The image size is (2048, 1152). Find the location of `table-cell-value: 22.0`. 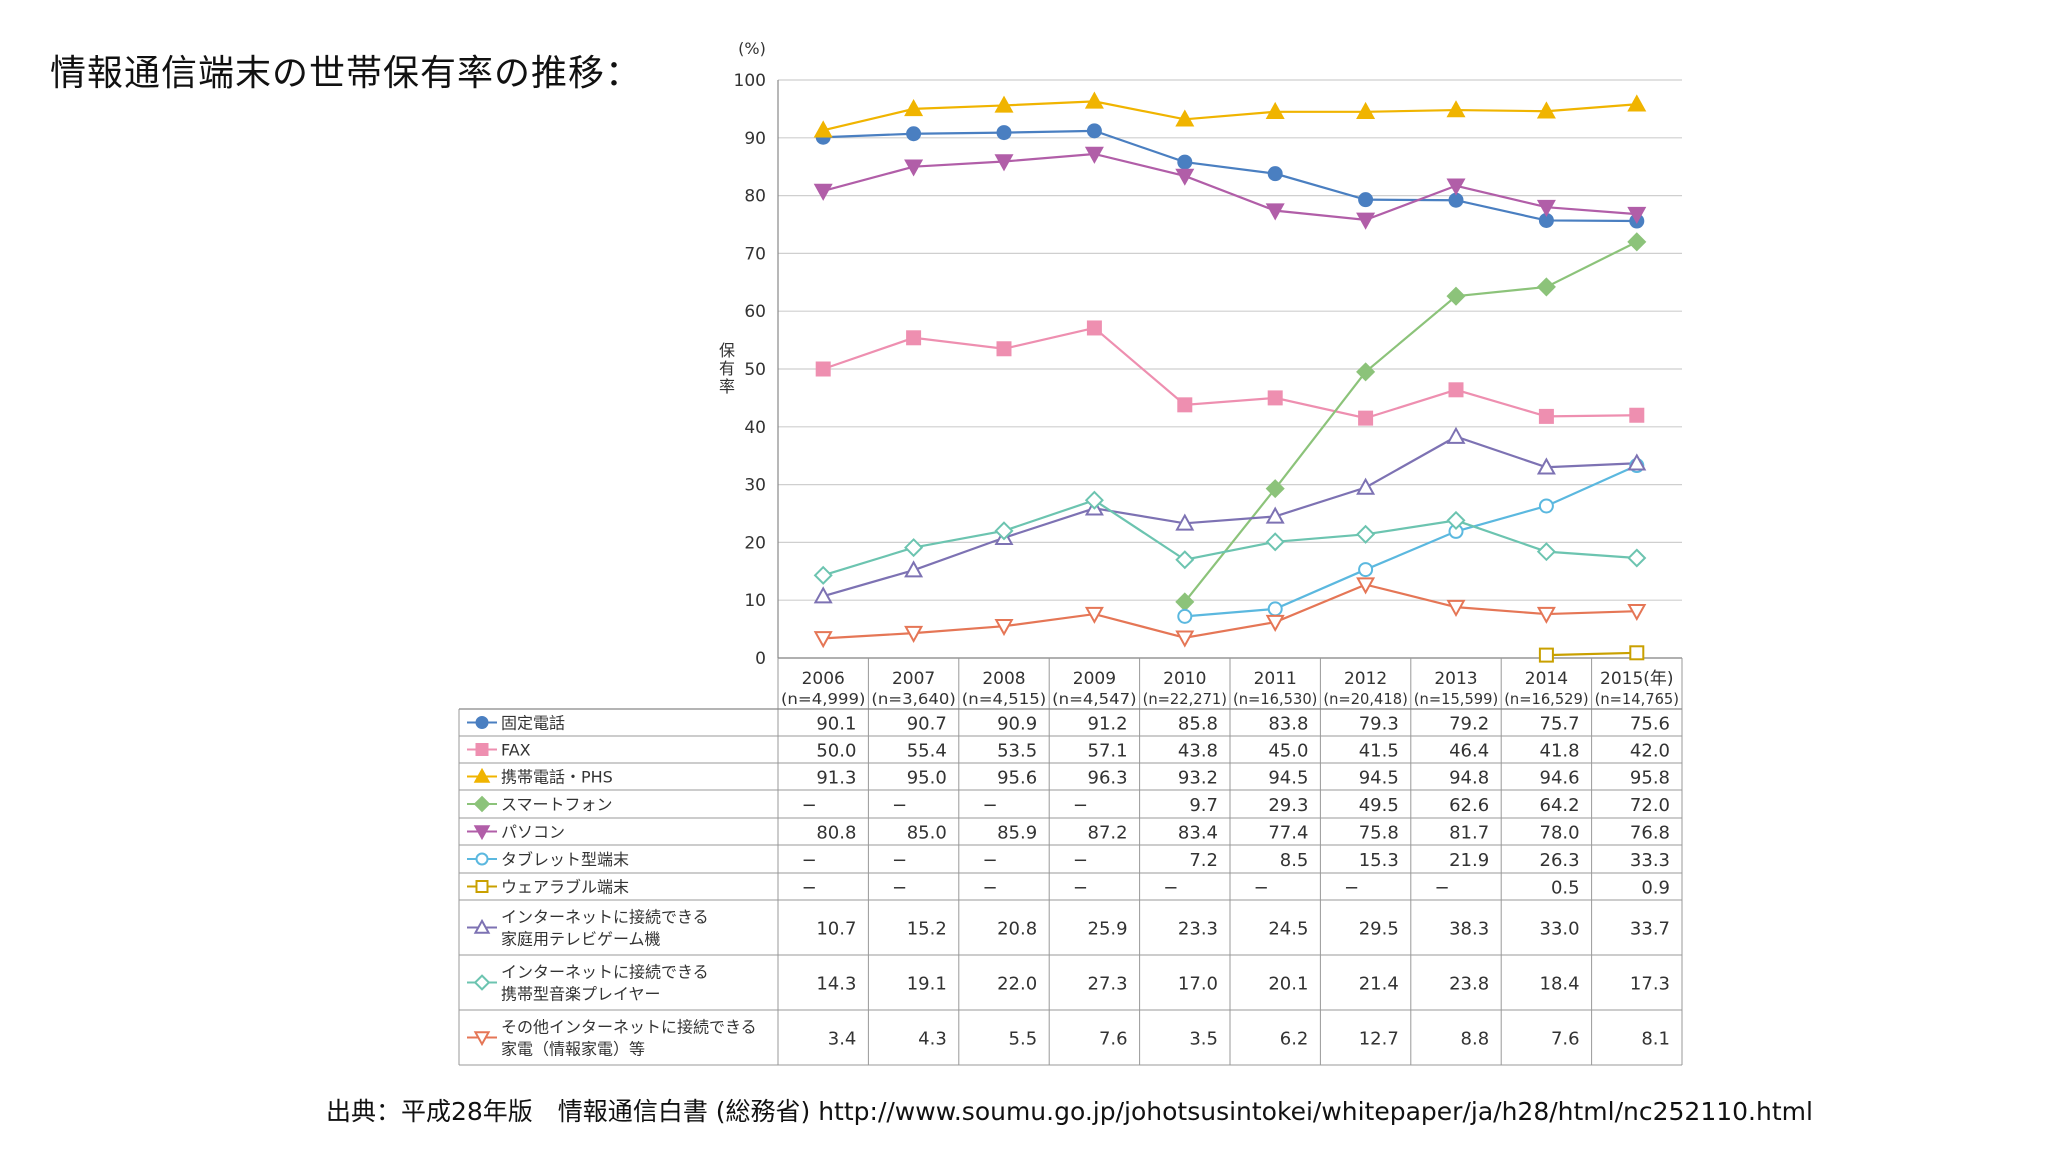

table-cell-value: 22.0 is located at coordinates (1017, 984).